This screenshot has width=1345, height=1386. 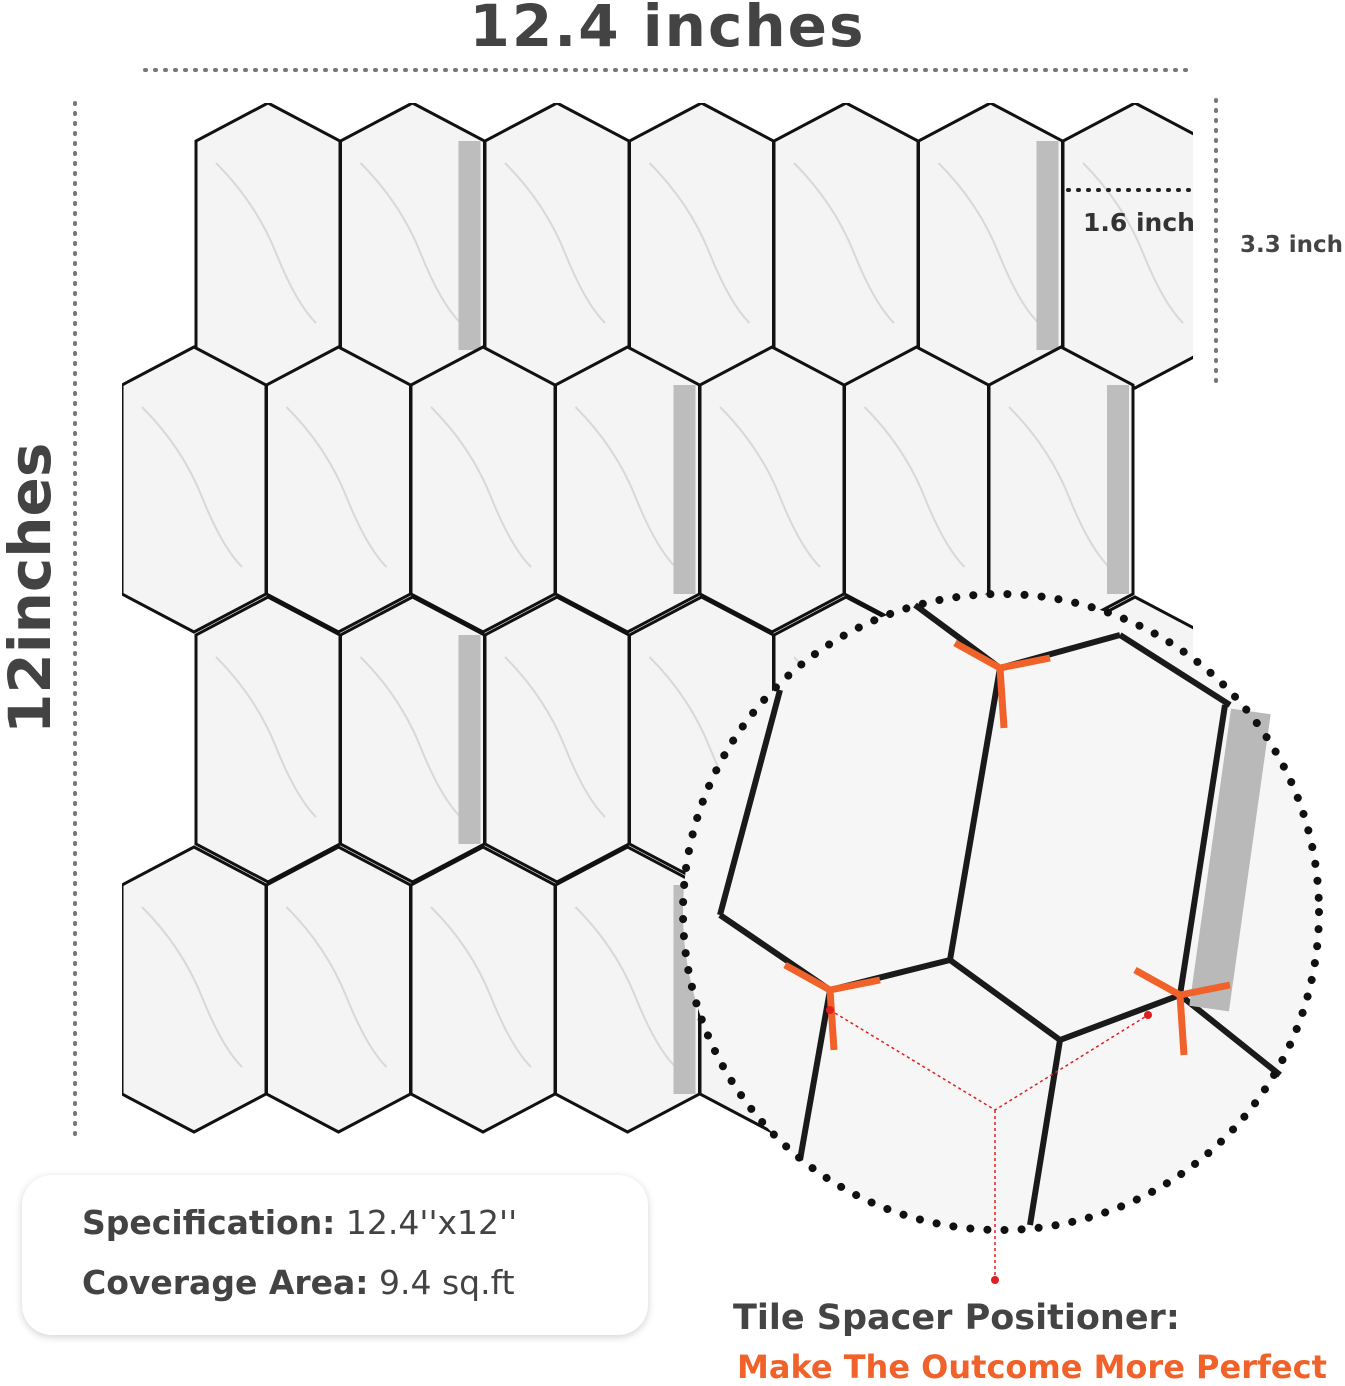 I want to click on width-dimension-label: 12.4 inches, so click(x=667, y=30).